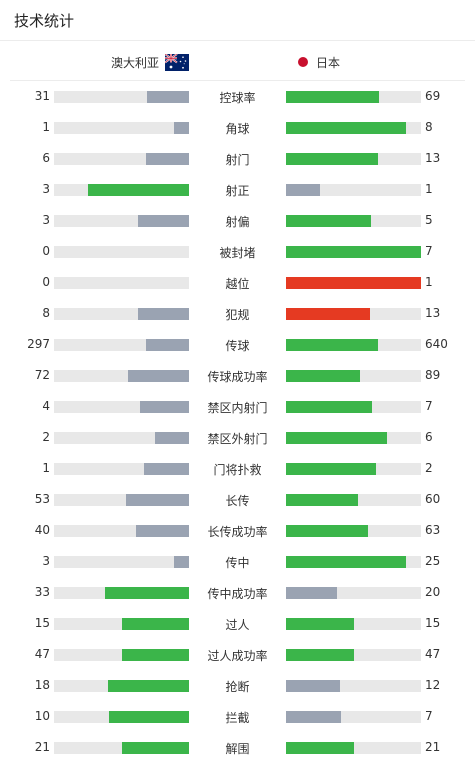 This screenshot has height=766, width=475. I want to click on stat-label: 长传, so click(237, 501).